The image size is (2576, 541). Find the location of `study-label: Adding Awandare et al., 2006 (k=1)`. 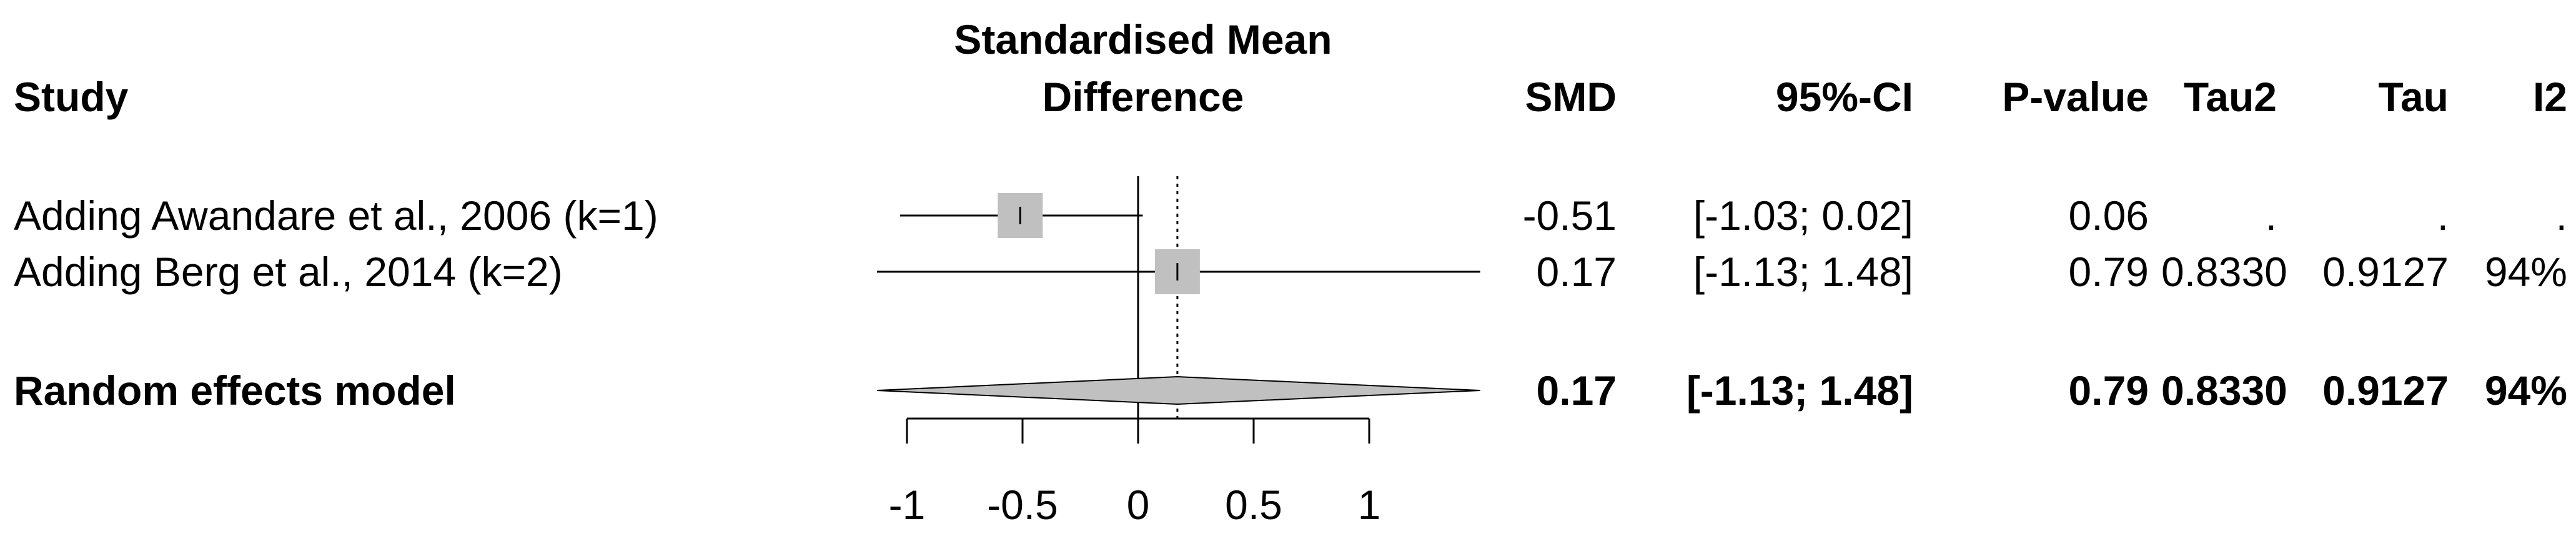

study-label: Adding Awandare et al., 2006 (k=1) is located at coordinates (336, 216).